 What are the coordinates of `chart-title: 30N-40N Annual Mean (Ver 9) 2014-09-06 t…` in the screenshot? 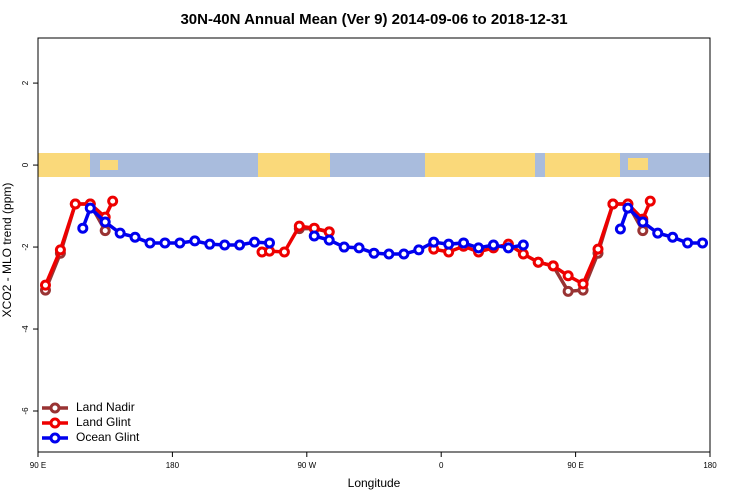 It's located at (373, 19).